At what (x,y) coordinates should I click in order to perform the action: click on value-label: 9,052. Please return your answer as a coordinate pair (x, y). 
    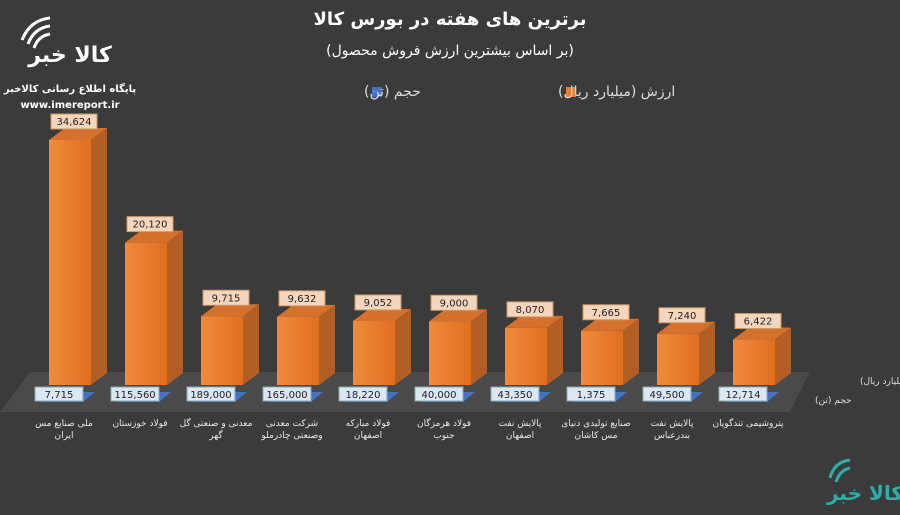
    Looking at the image, I should click on (378, 303).